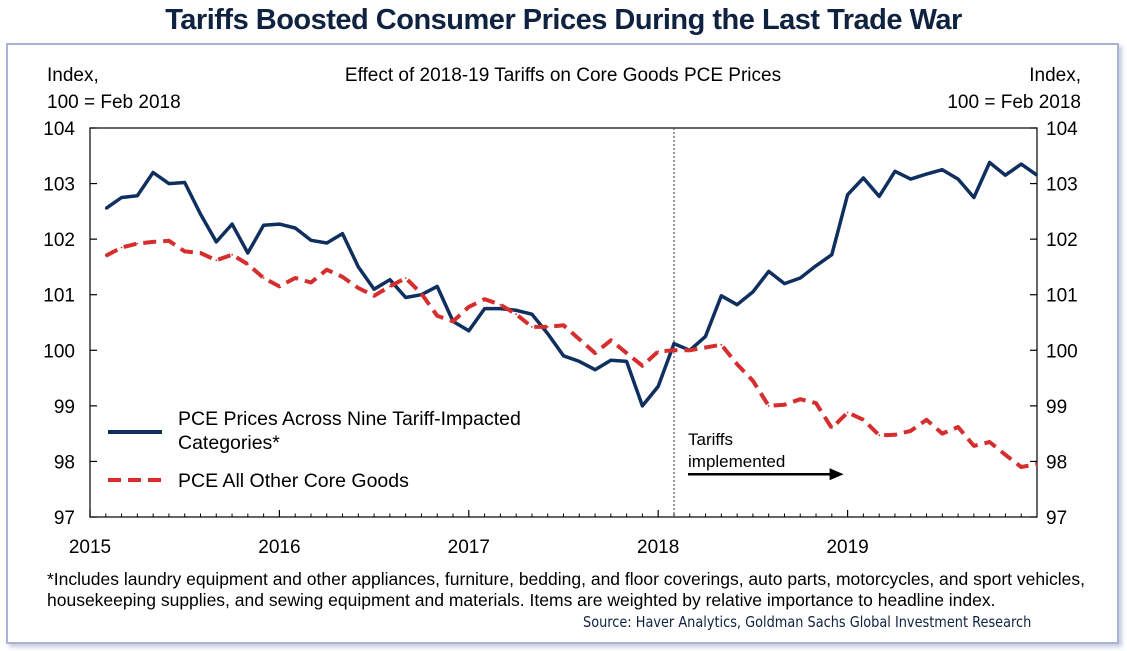 The width and height of the screenshot is (1127, 651). Describe the element at coordinates (658, 547) in the screenshot. I see `x-tick-label-2018: 2018` at that location.